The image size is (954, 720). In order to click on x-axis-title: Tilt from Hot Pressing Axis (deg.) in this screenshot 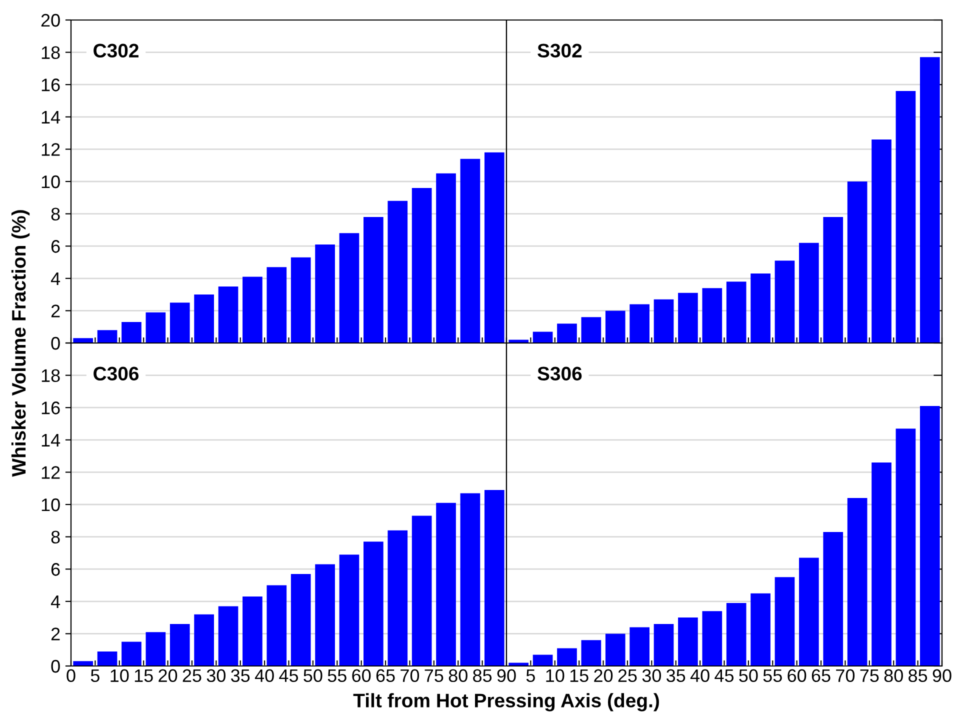, I will do `click(506, 702)`.